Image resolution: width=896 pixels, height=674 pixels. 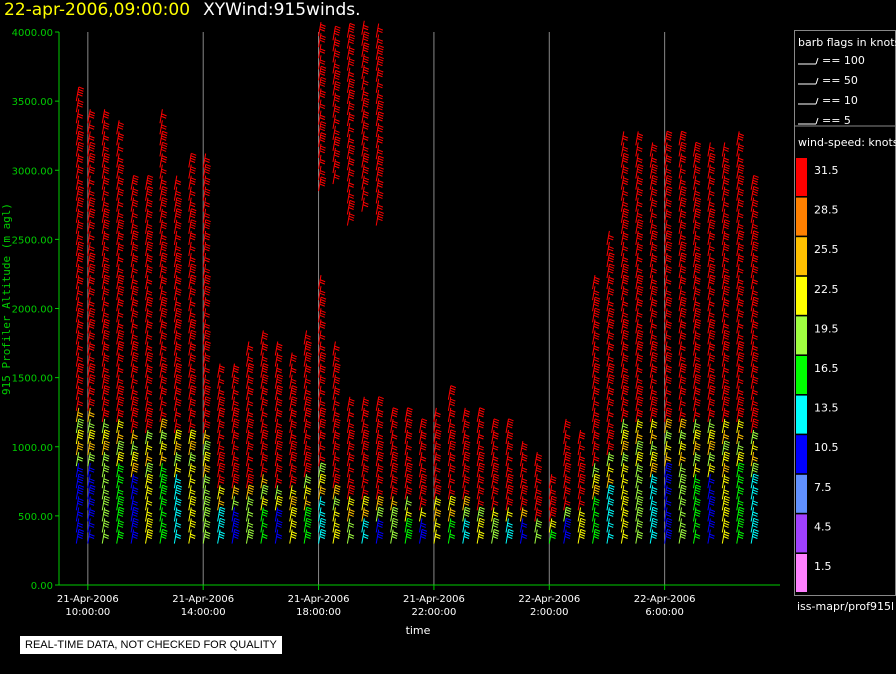 What do you see at coordinates (97, 10) in the screenshot?
I see `title-date: 22-apr-2006,09:00:00` at bounding box center [97, 10].